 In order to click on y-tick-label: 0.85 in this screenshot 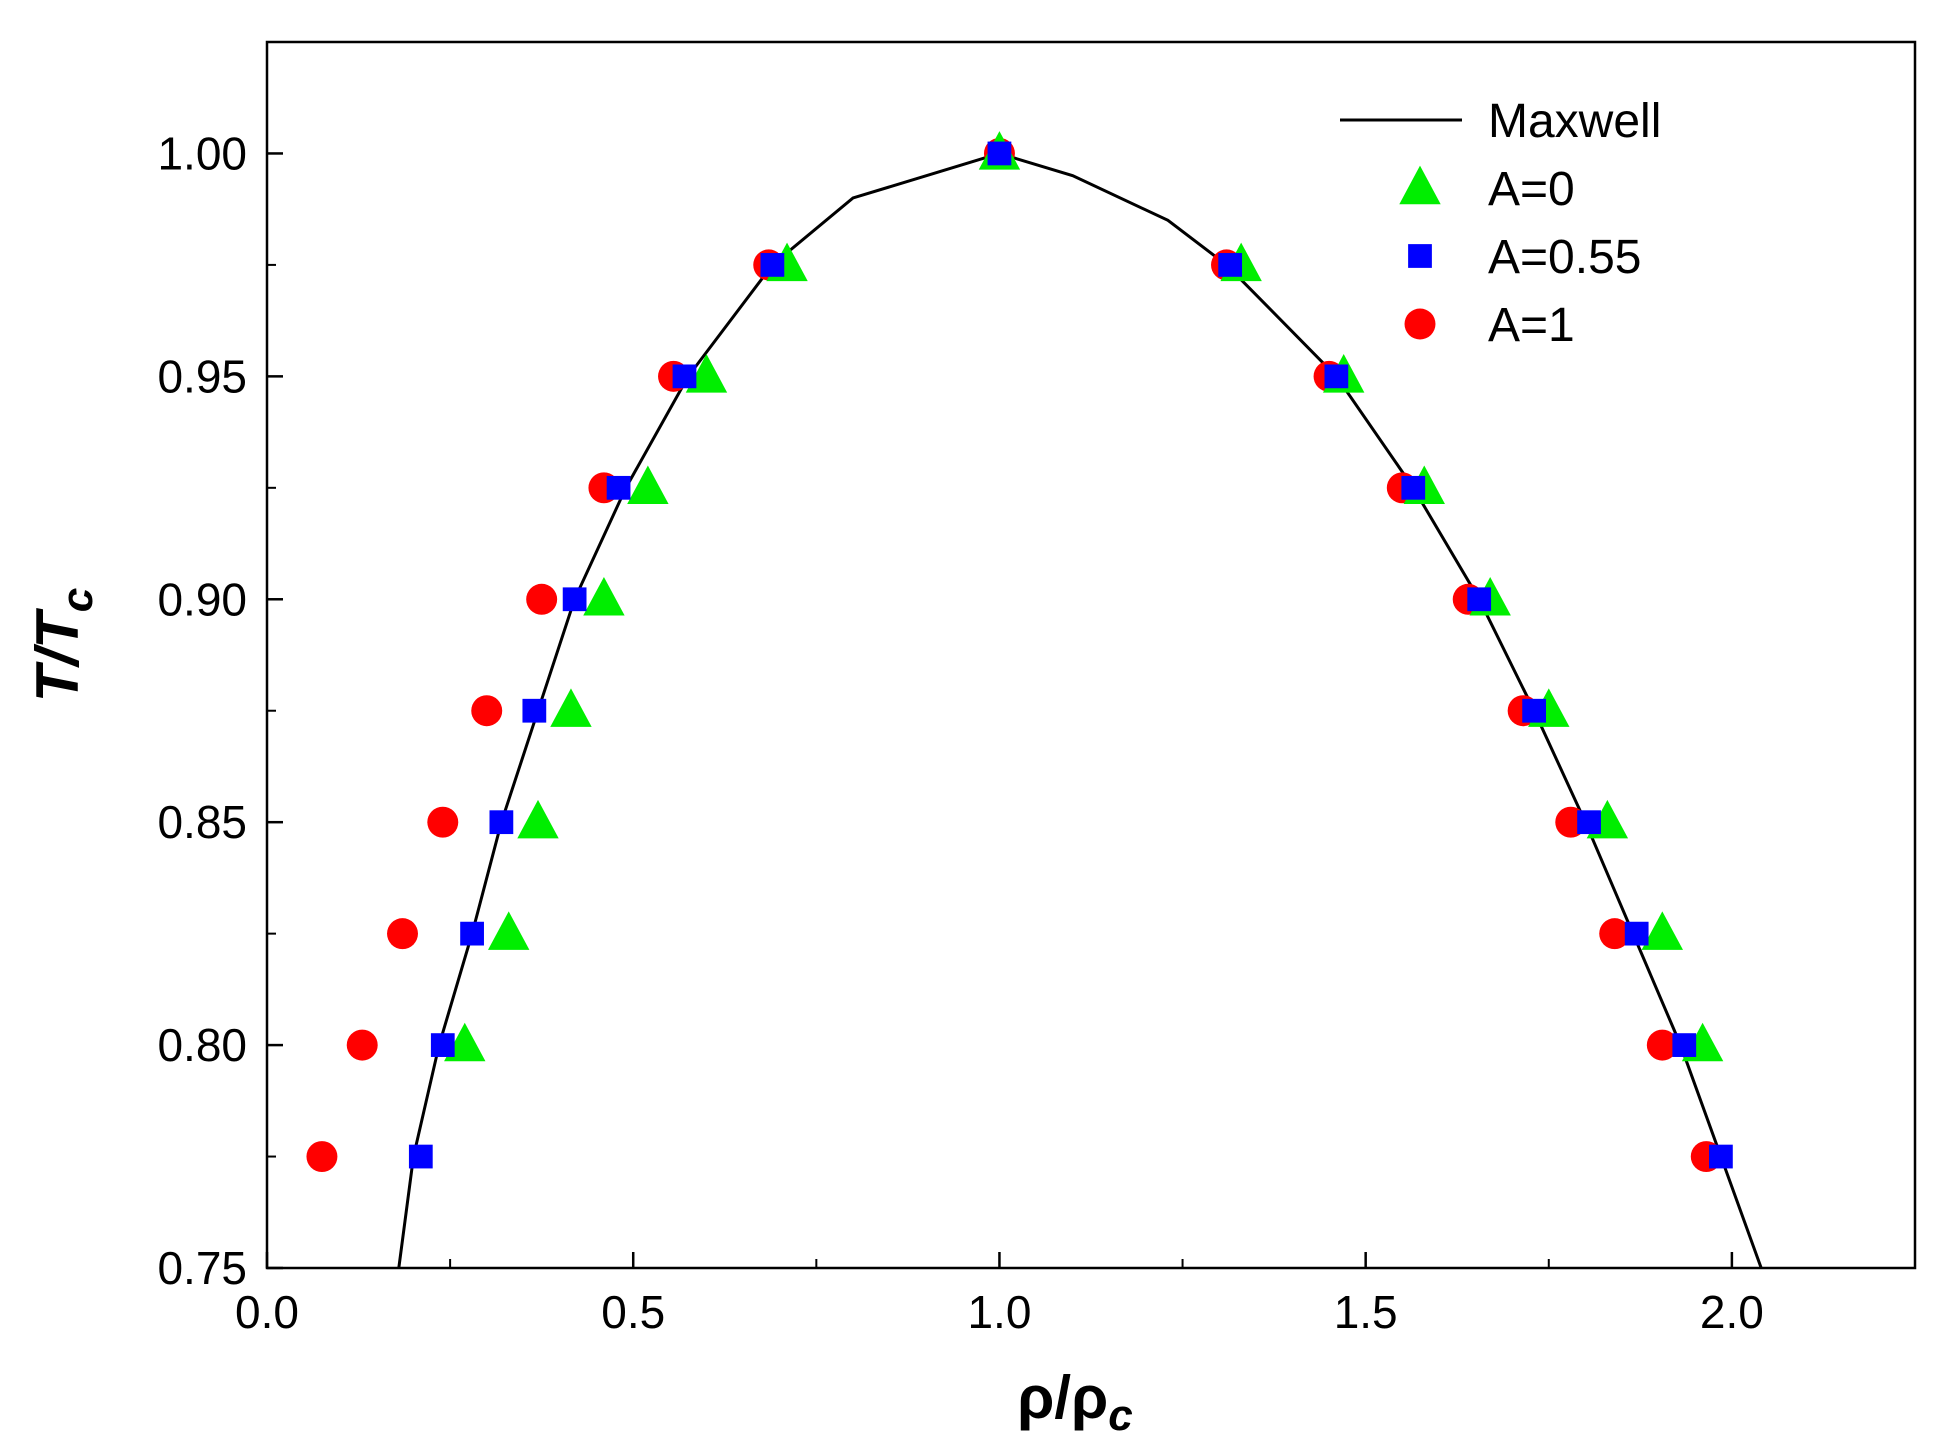, I will do `click(202, 822)`.